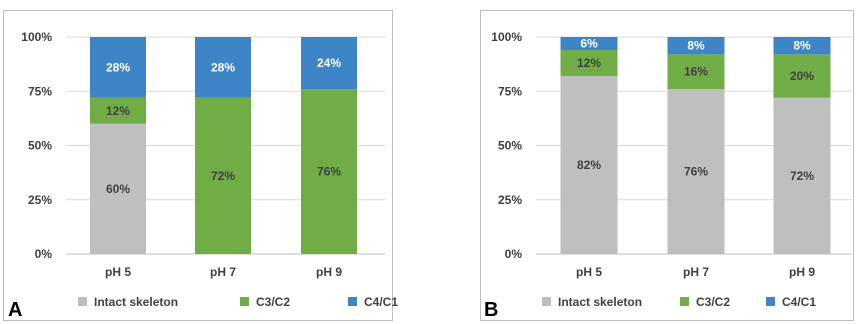 The width and height of the screenshot is (856, 324). I want to click on y-tick-label-b-4: 100%, so click(506, 37).